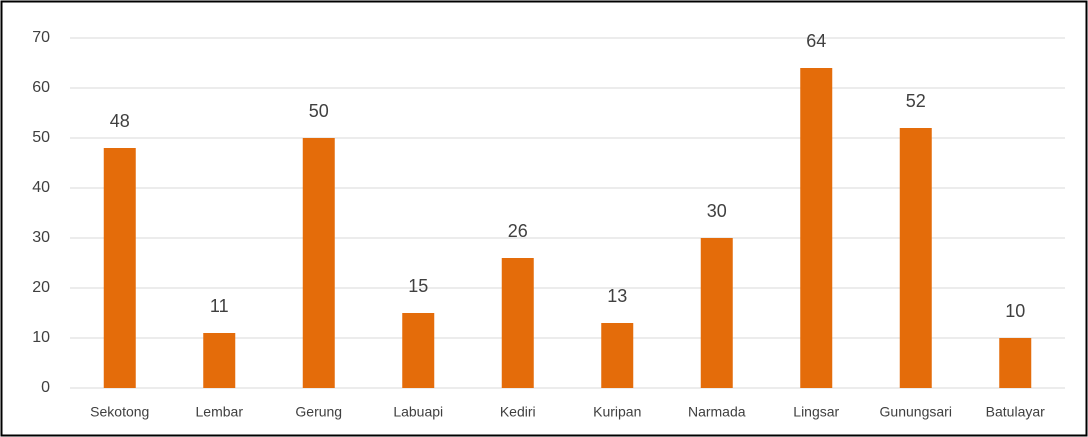 Image resolution: width=1088 pixels, height=437 pixels. I want to click on x-tick-label: Lingsar, so click(816, 412).